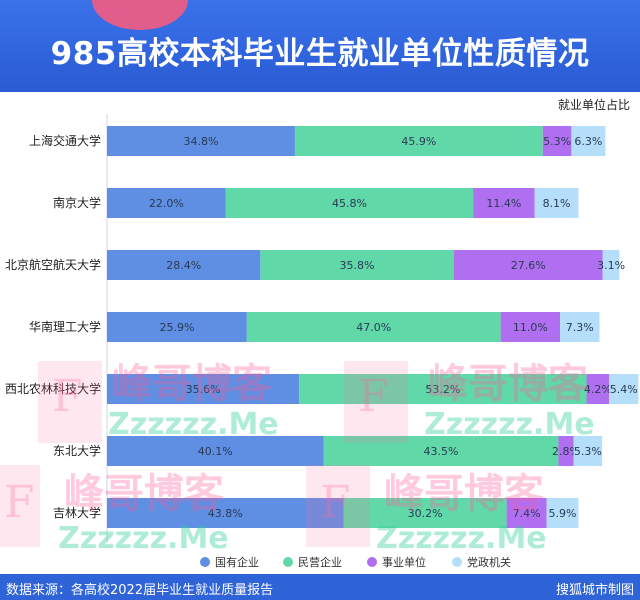 The image size is (640, 600). I want to click on data-source: 数据来源：各高校2022届毕业生就业质量报告, so click(140, 590).